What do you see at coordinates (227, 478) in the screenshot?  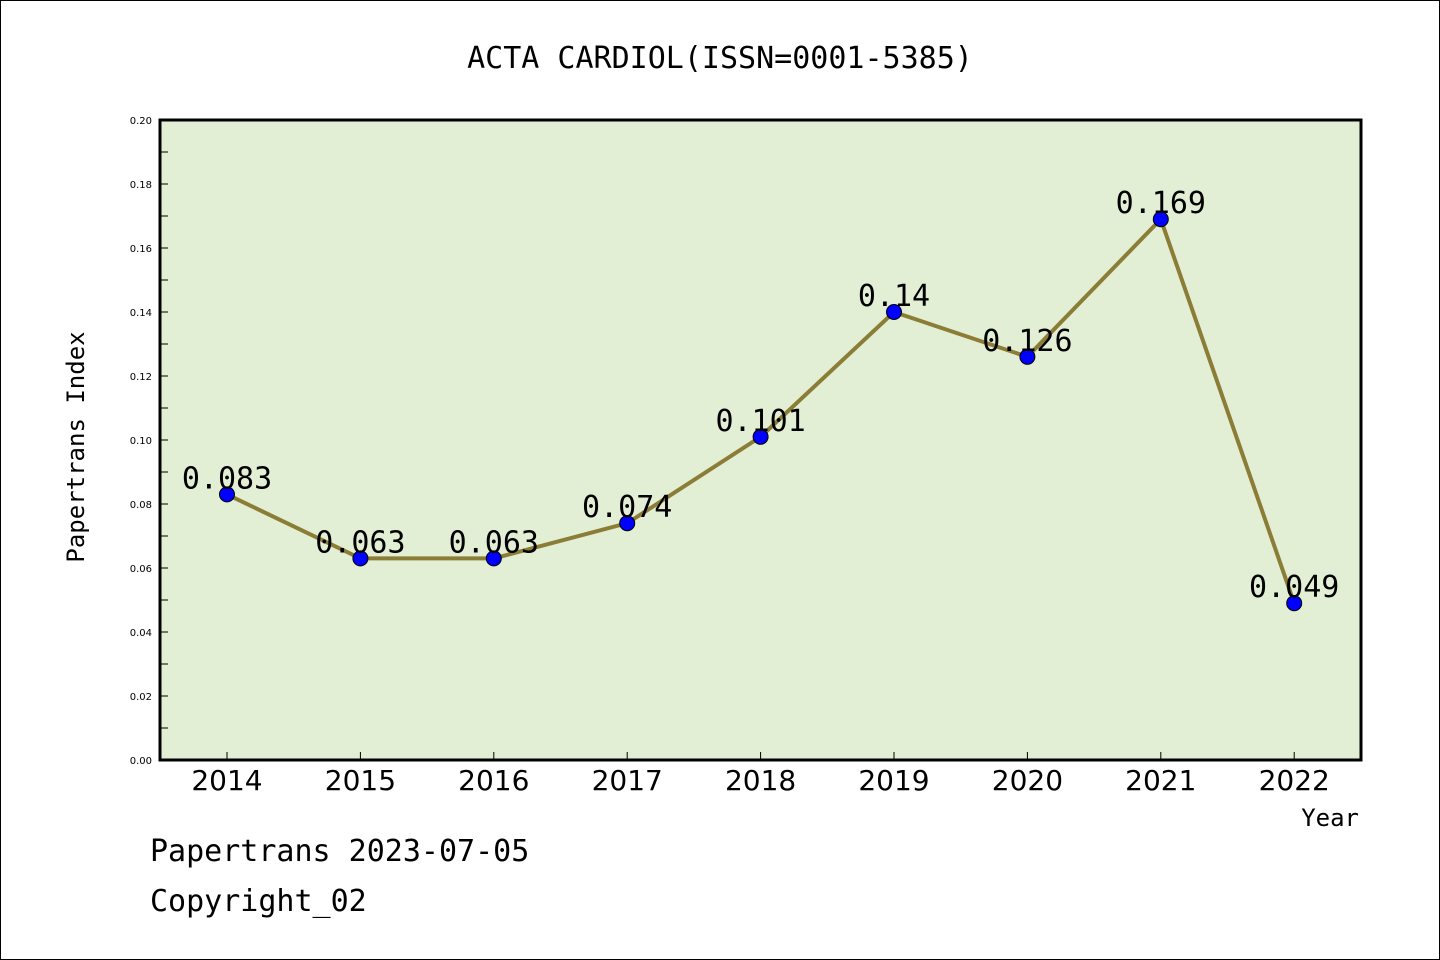 I see `data-label: 0.083` at bounding box center [227, 478].